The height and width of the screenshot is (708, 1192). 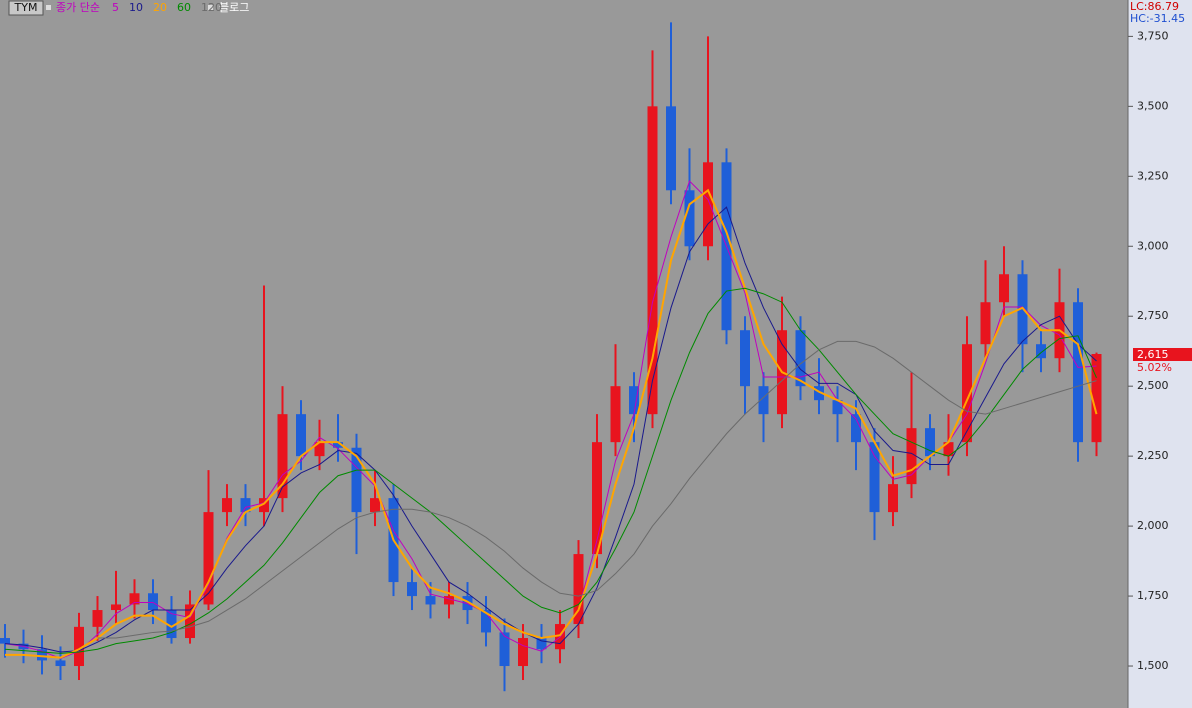 I want to click on legend-entry: 10, so click(x=136, y=7).